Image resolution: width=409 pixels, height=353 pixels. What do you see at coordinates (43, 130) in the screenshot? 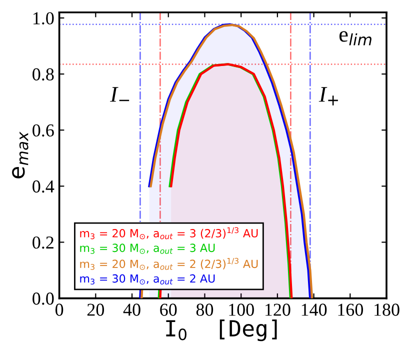
I see `y-tick-label: 0.6` at bounding box center [43, 130].